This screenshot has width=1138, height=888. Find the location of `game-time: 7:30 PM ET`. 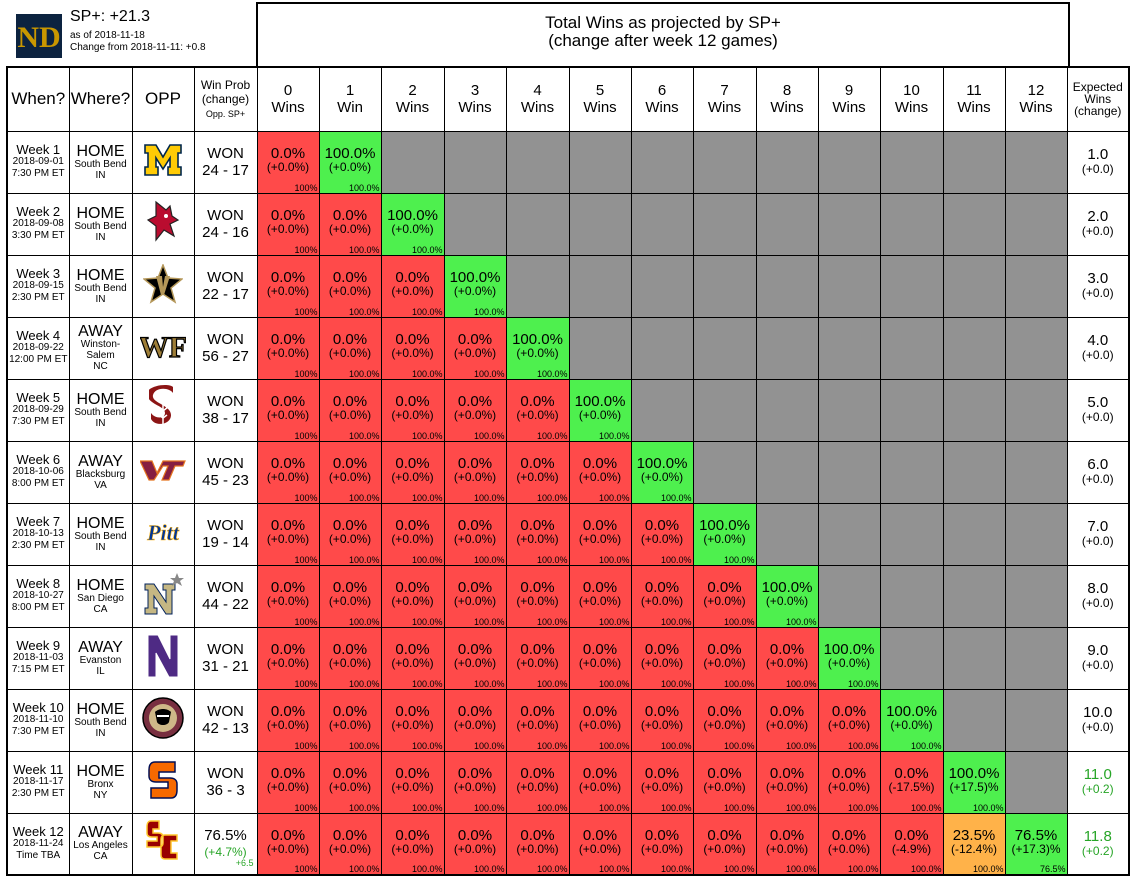

game-time: 7:30 PM ET is located at coordinates (38, 173).